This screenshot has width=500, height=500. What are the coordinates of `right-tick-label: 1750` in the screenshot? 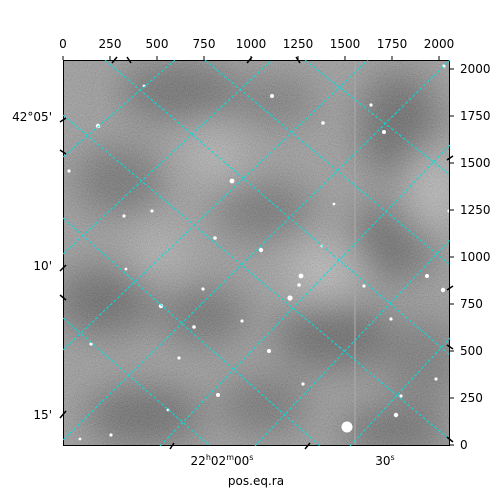 It's located at (475, 116).